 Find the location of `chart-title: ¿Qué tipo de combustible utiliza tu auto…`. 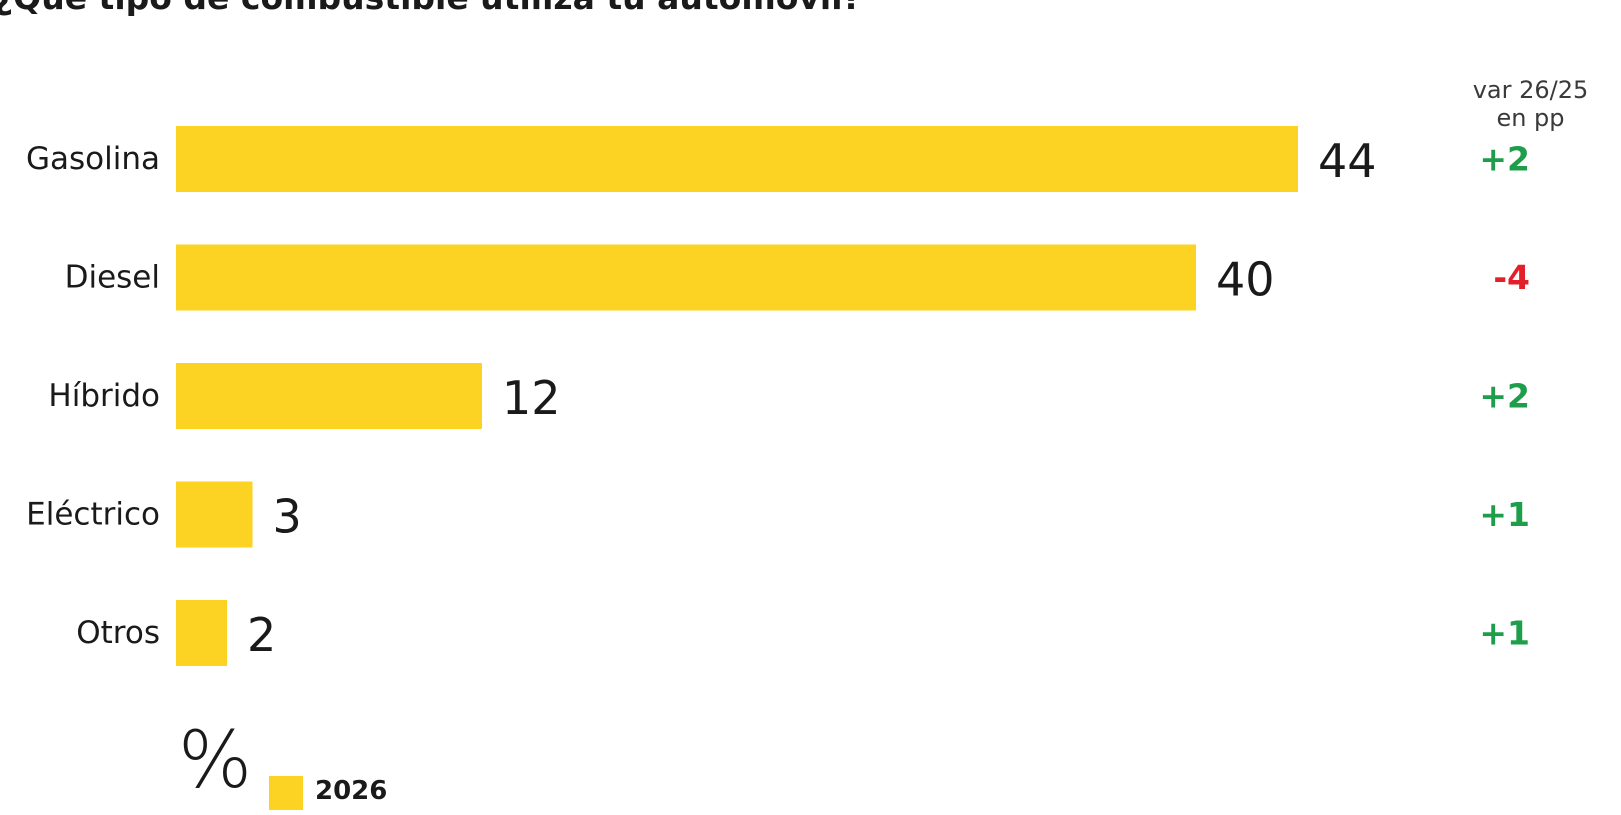

chart-title: ¿Qué tipo de combustible utiliza tu auto… is located at coordinates (431, 8).